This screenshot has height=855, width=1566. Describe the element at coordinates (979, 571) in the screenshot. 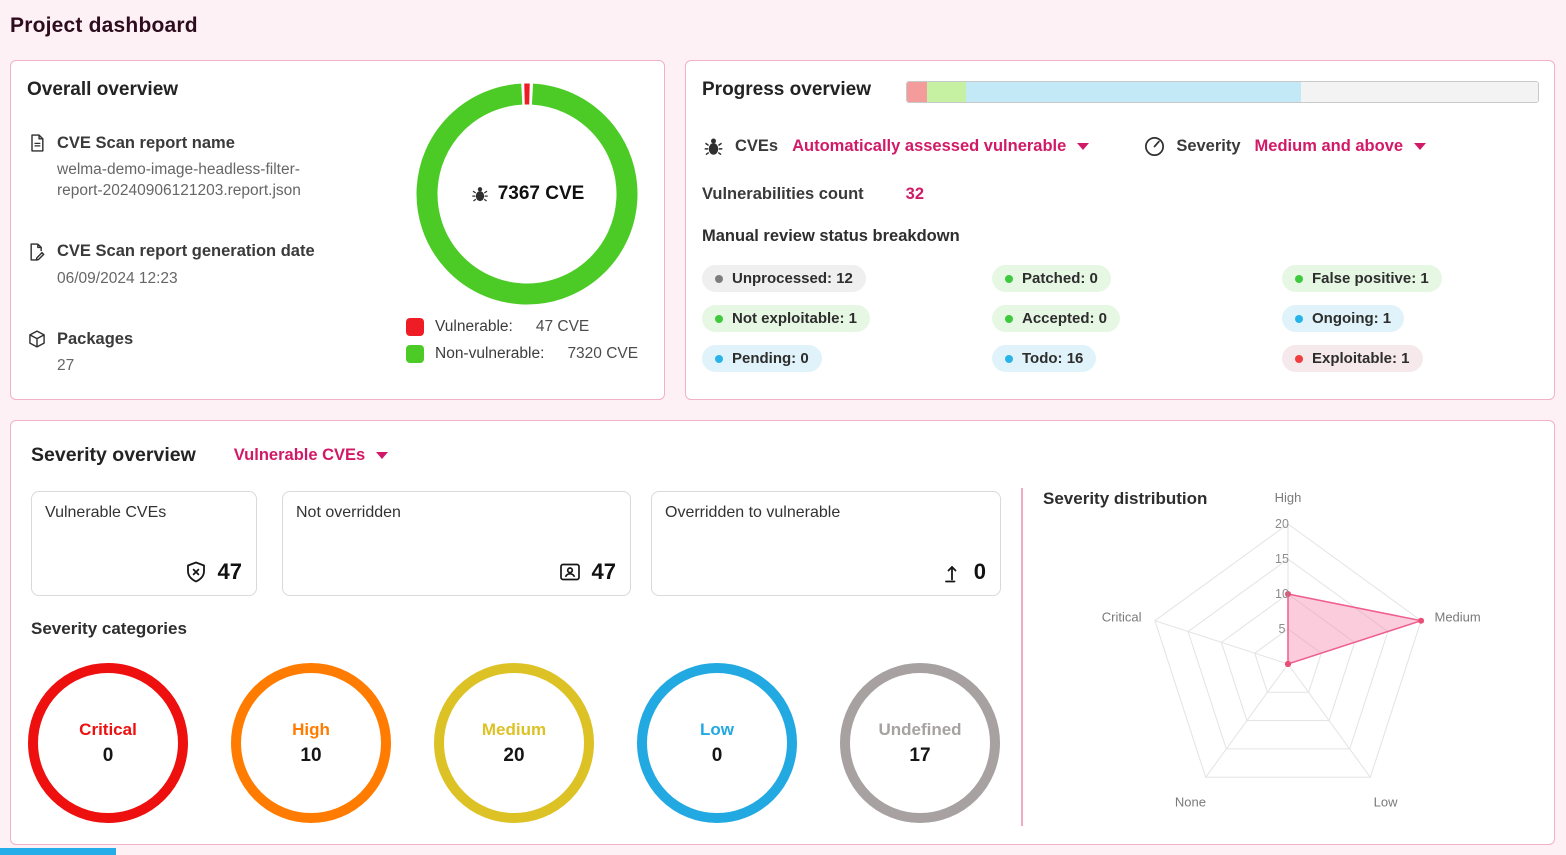

I see `stat-box-number: 0` at that location.